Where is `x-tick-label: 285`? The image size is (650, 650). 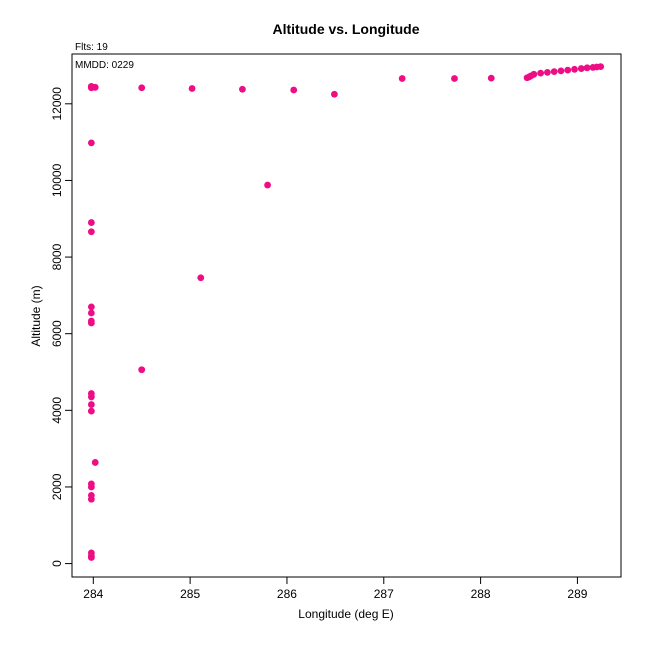 x-tick-label: 285 is located at coordinates (190, 594).